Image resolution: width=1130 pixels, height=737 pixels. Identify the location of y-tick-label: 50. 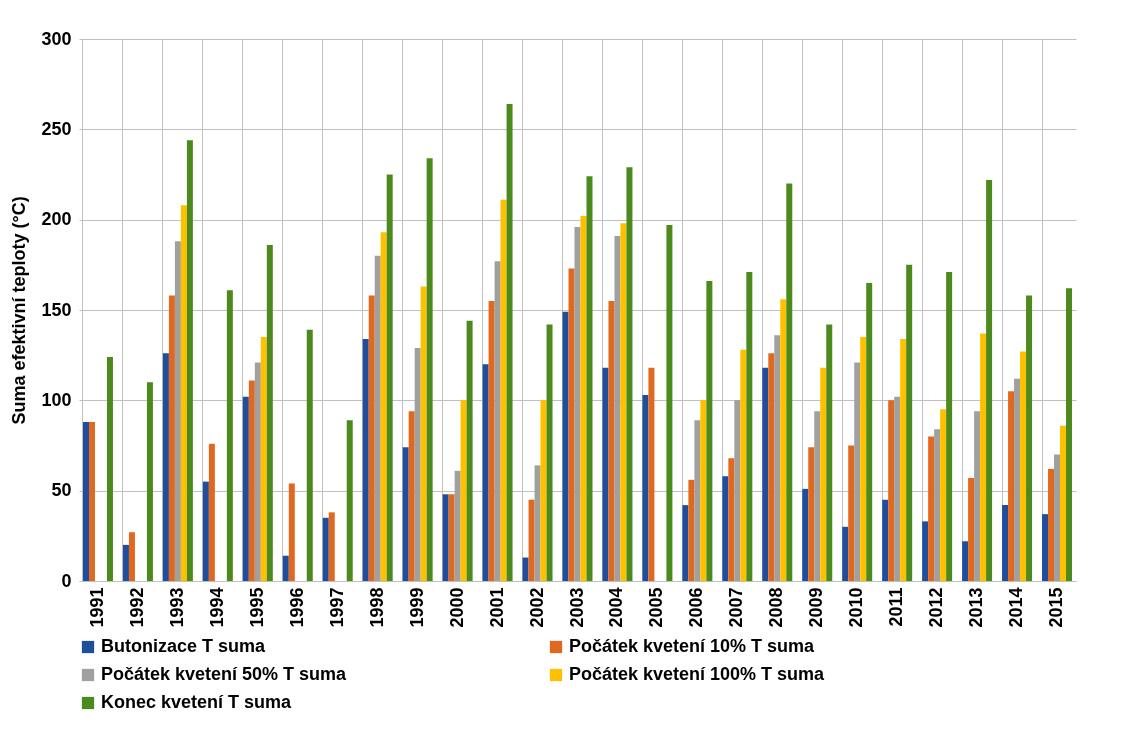
(61, 490).